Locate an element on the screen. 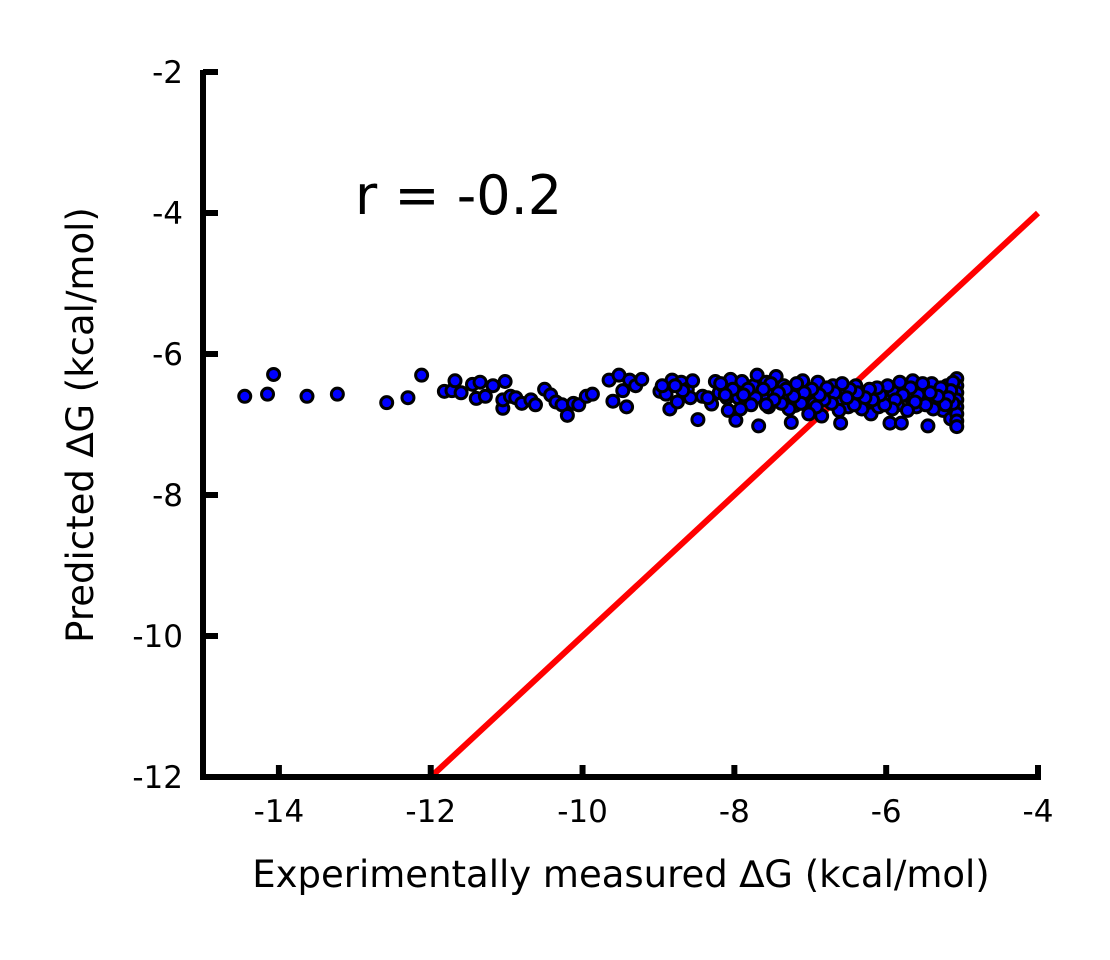 This screenshot has height=960, width=1110. x-tick-label: -4 is located at coordinates (1038, 812).